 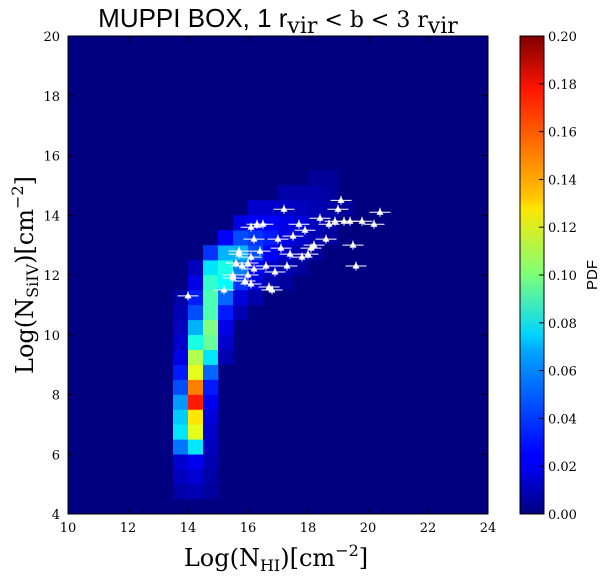 I want to click on colorbar-tick-label: 0.04, so click(x=562, y=419).